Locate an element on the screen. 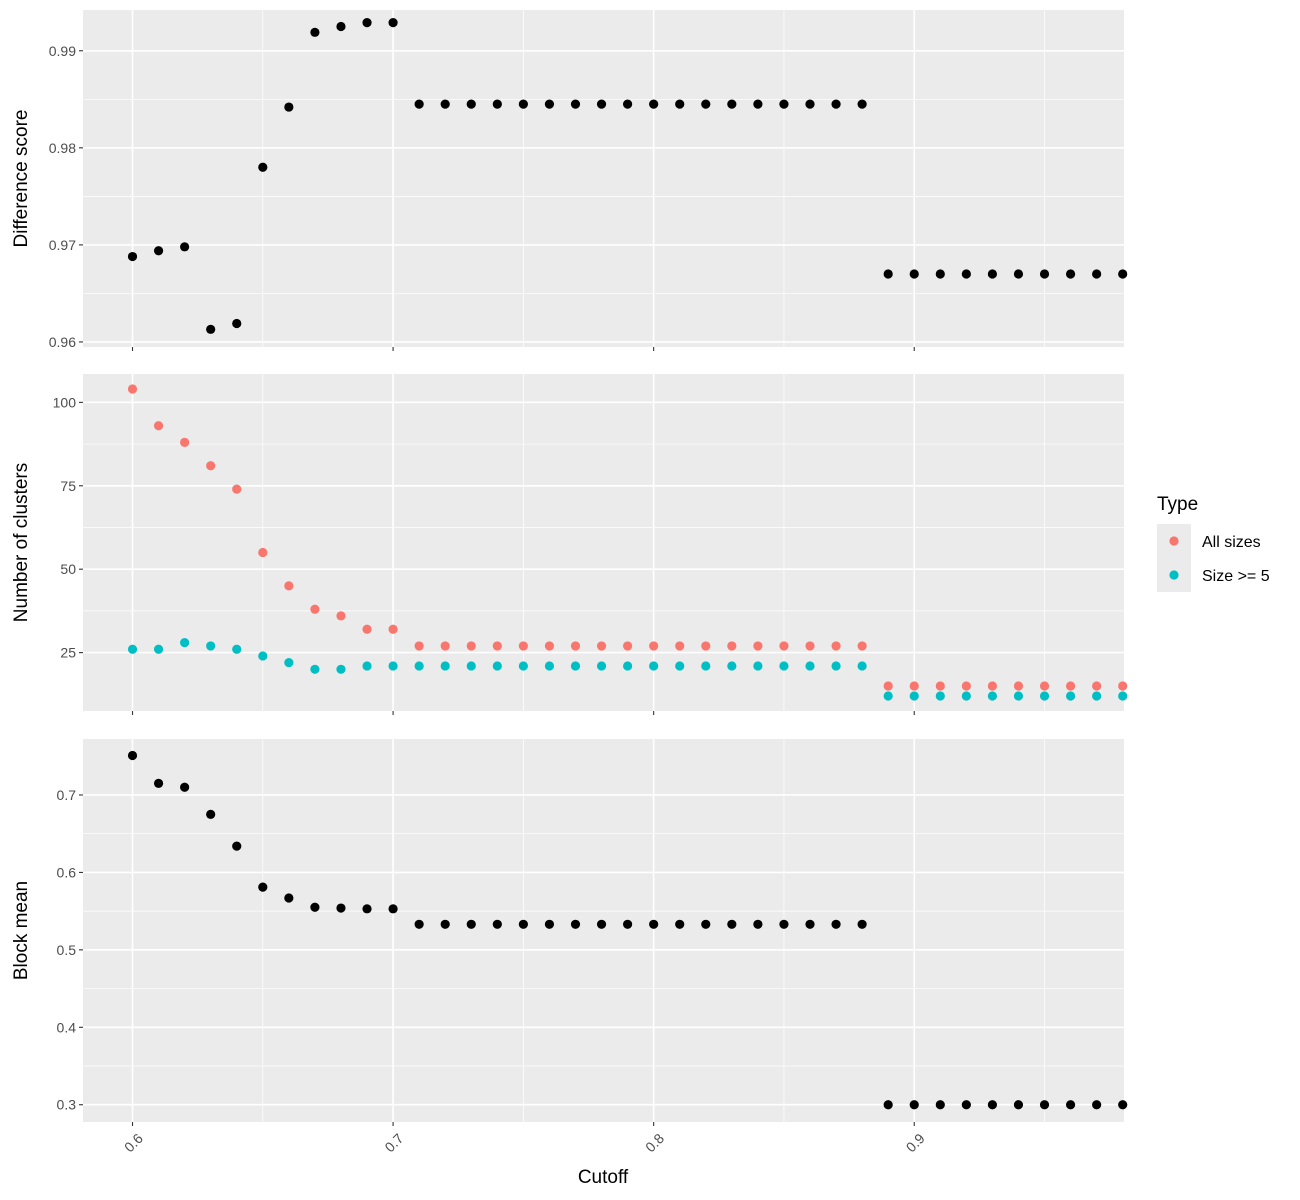  y-tick-label: 0.97 is located at coordinates (62, 245).